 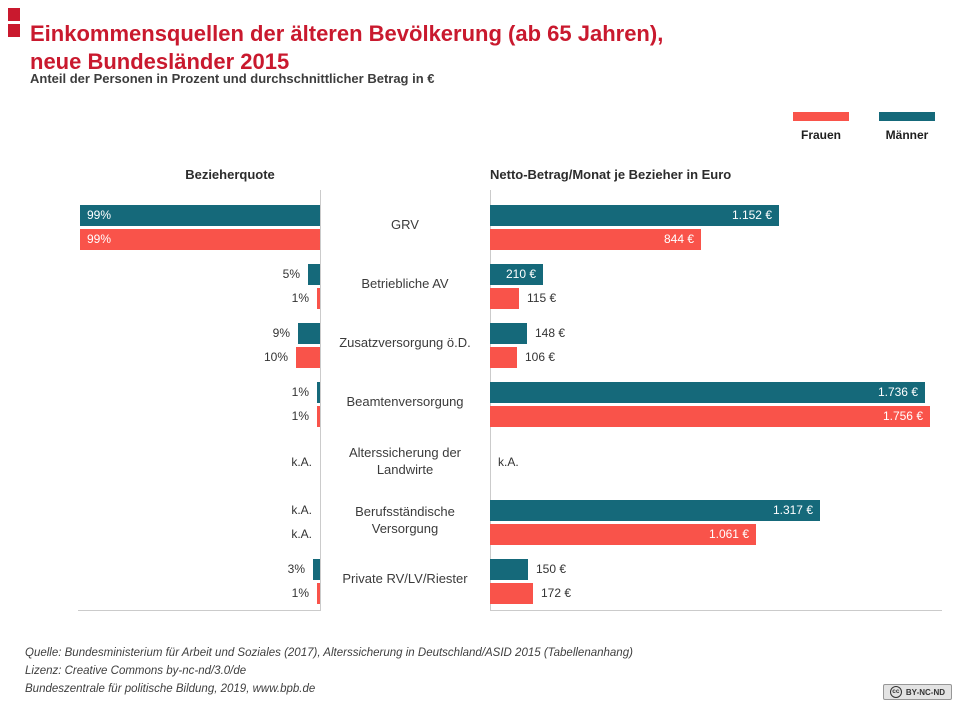 I want to click on cc-icon: cc, so click(x=895, y=692).